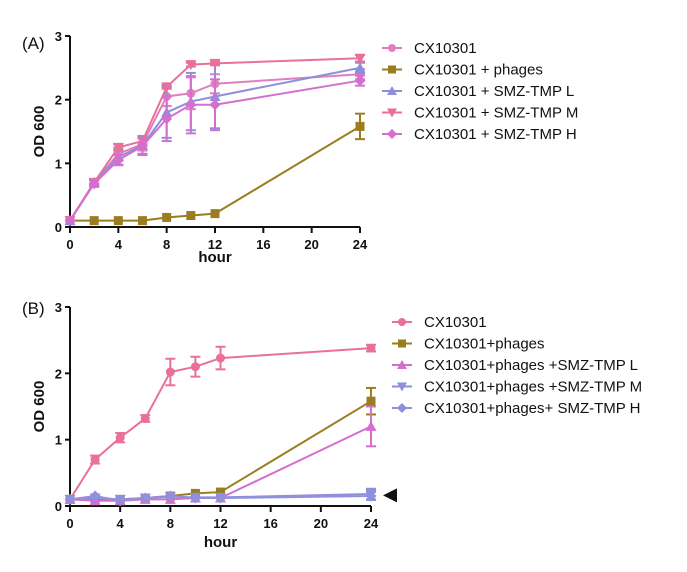  What do you see at coordinates (220, 542) in the screenshot?
I see `x-axis-title: hour` at bounding box center [220, 542].